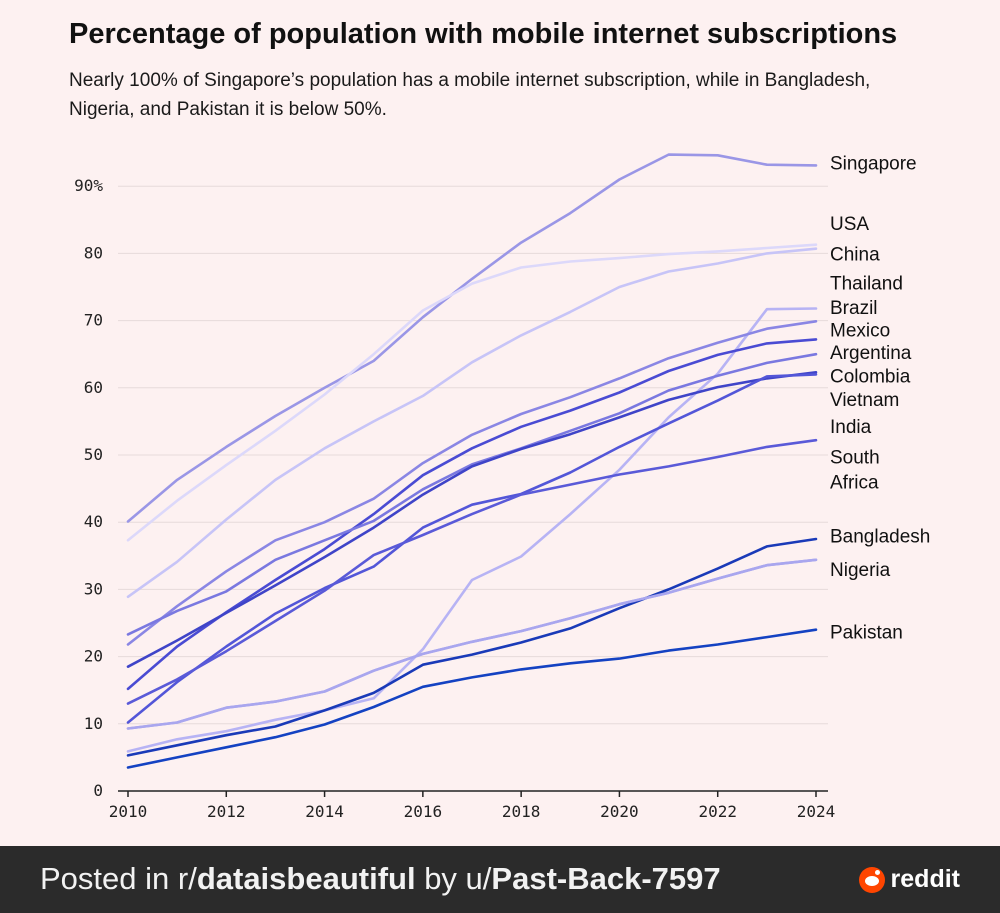 Image resolution: width=1000 pixels, height=913 pixels. What do you see at coordinates (521, 811) in the screenshot?
I see `x-tick-label: 2018` at bounding box center [521, 811].